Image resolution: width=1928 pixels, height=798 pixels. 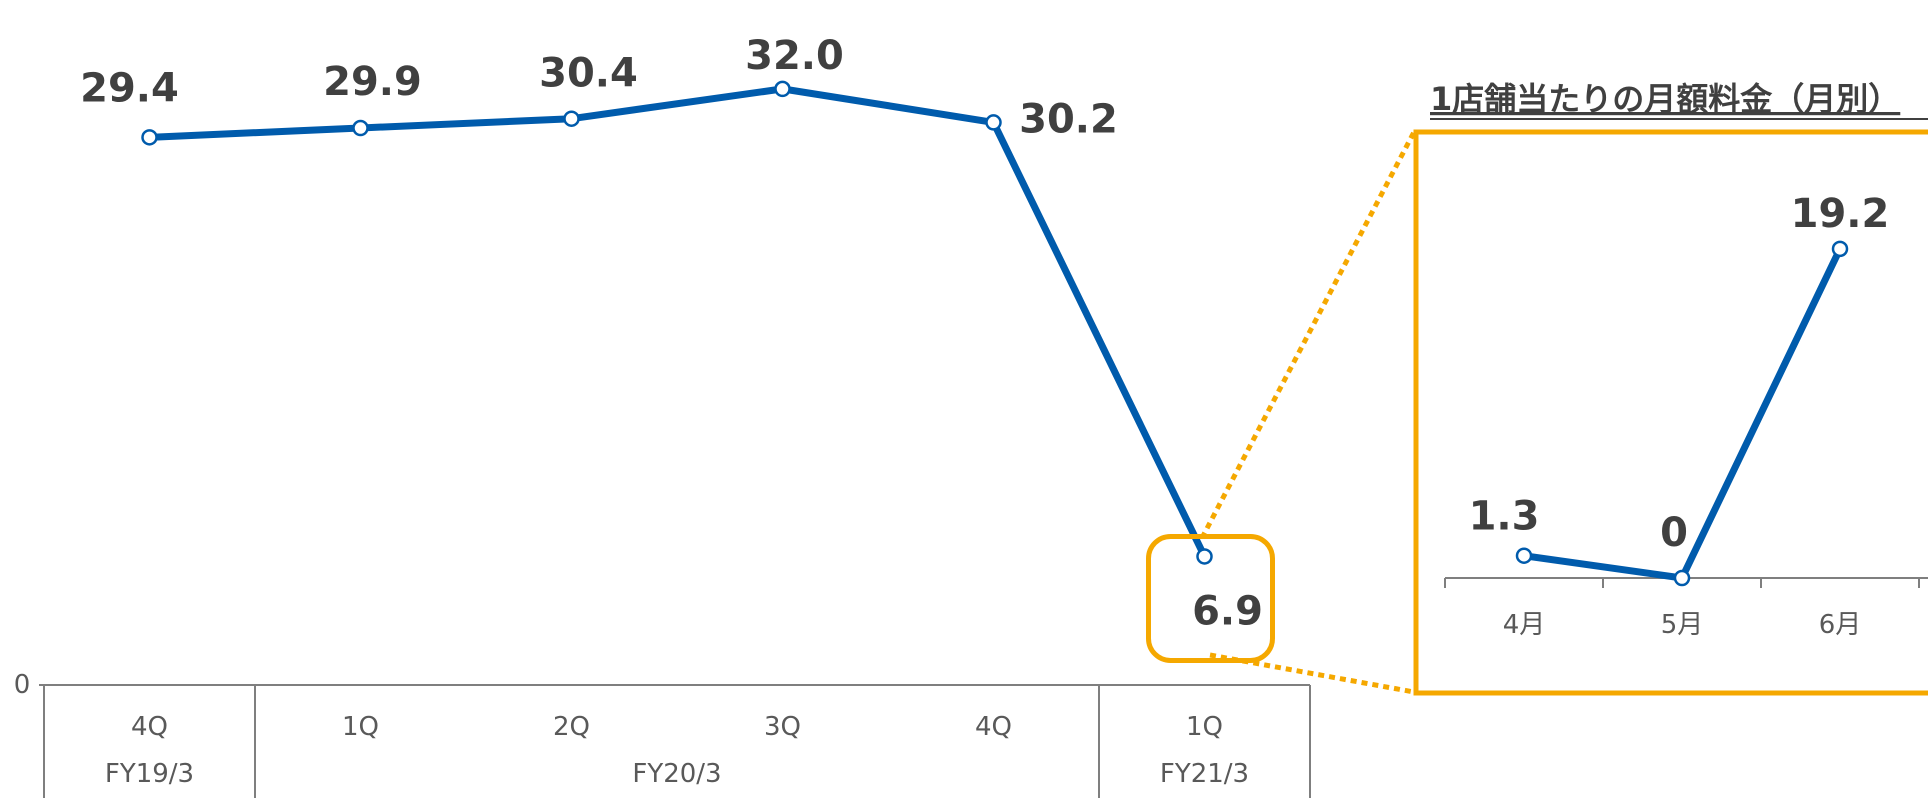 What do you see at coordinates (372, 82) in the screenshot?
I see `data-label: 29.9` at bounding box center [372, 82].